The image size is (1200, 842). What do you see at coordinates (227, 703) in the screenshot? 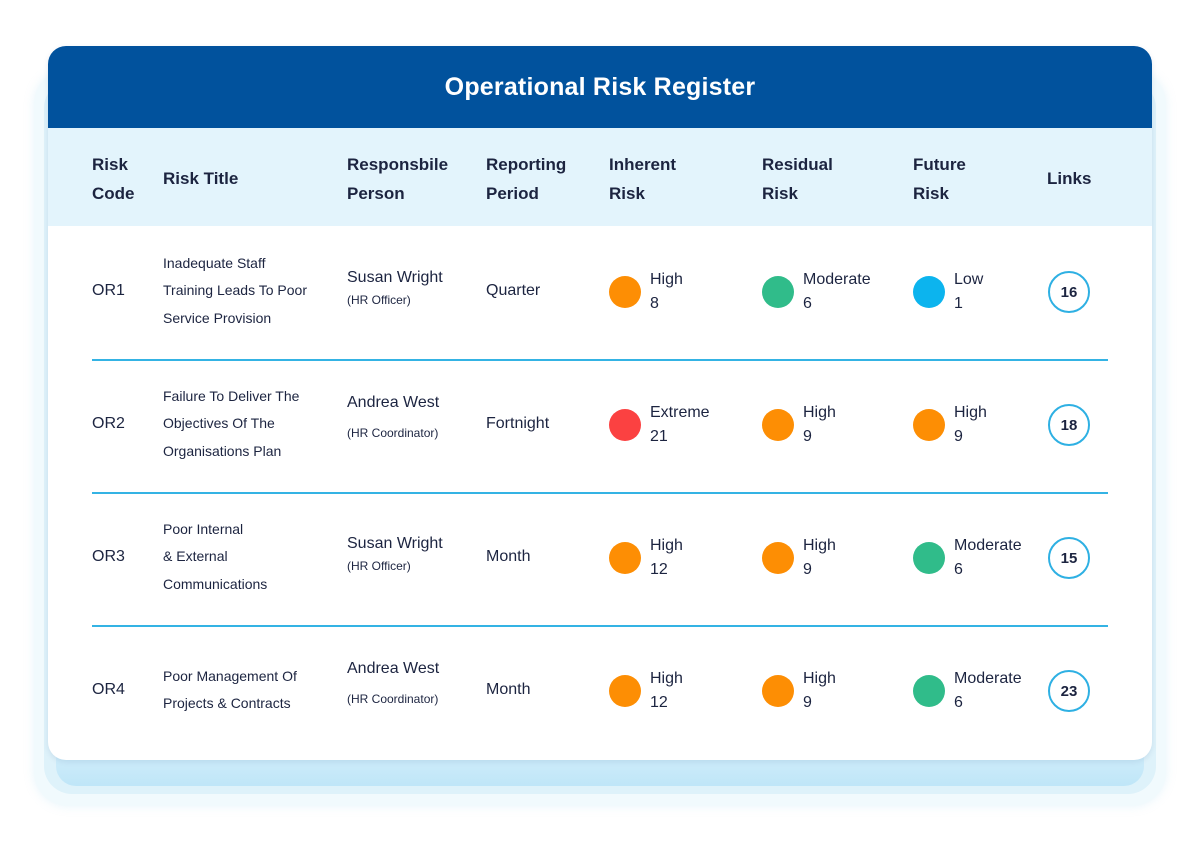
I see `risk-title-line: Projects & Contracts` at bounding box center [227, 703].